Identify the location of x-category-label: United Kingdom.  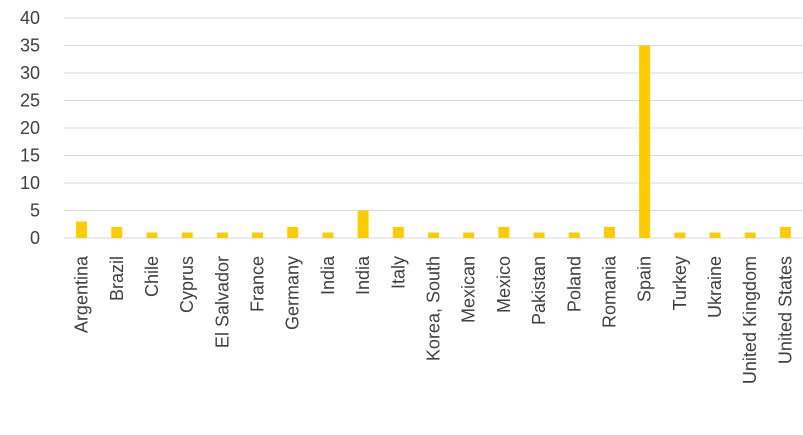
(750, 320).